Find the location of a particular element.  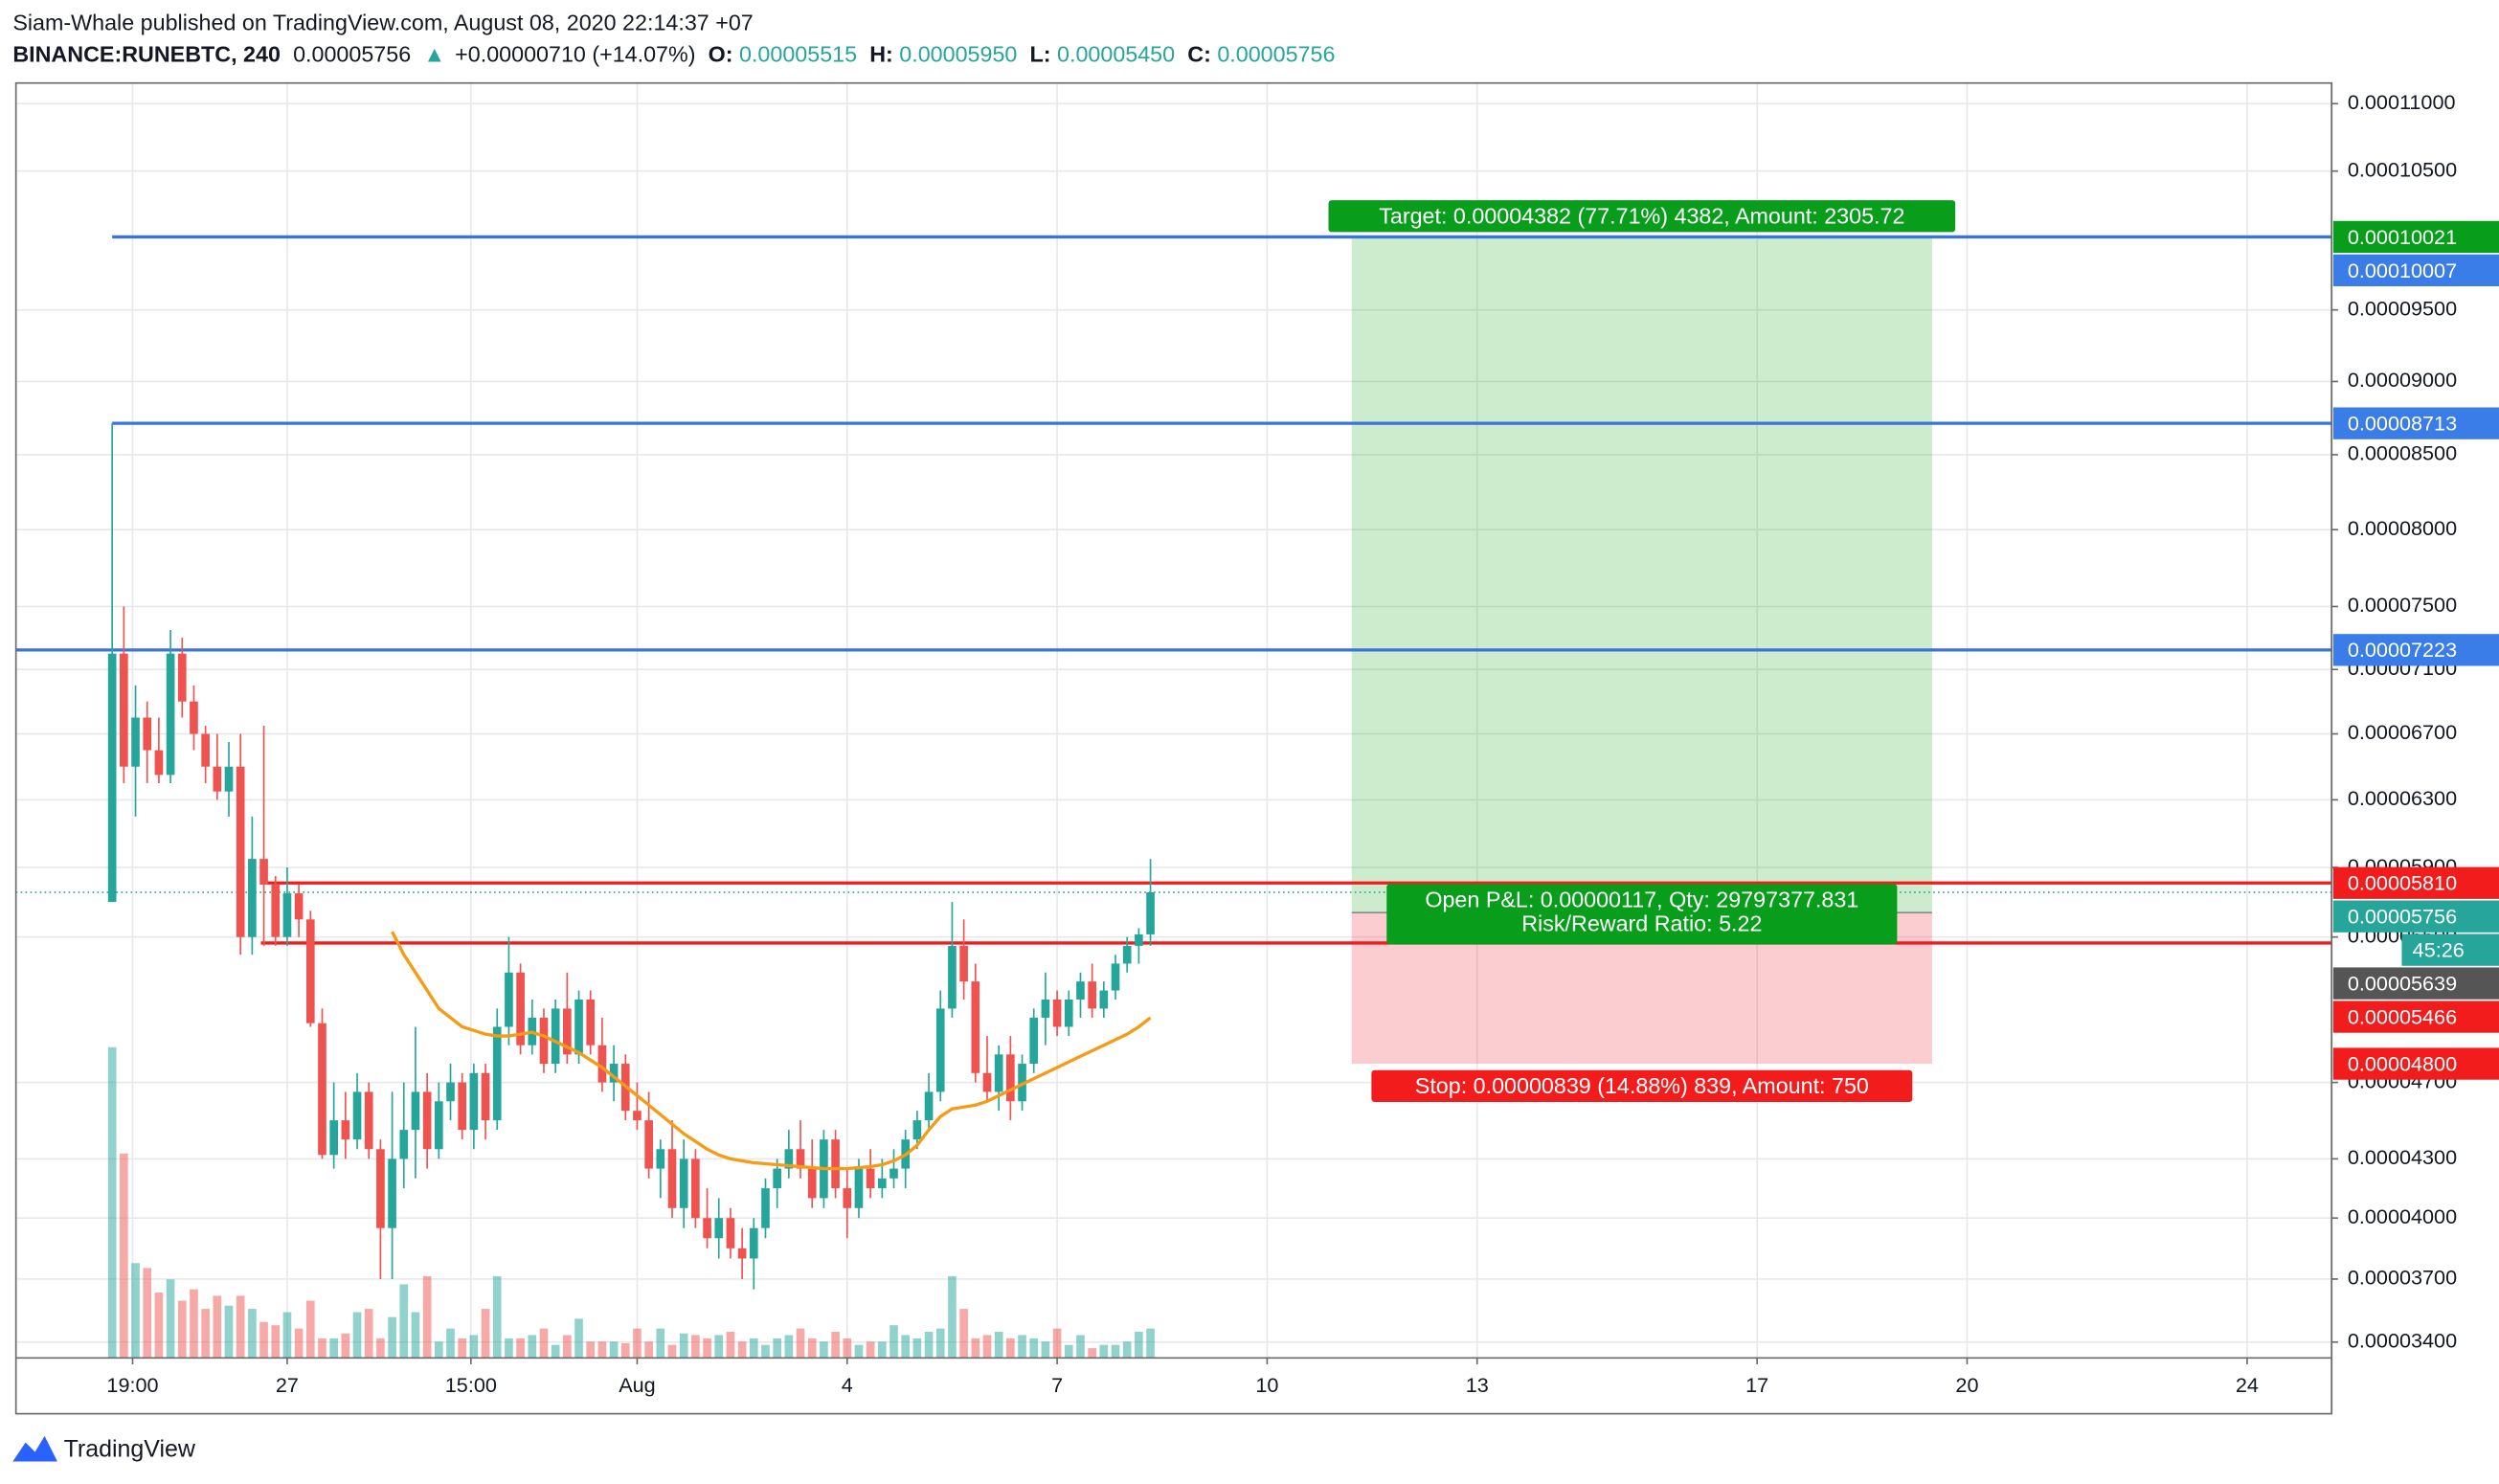

risk-reward-label: Risk/Reward Ratio: 5.22 is located at coordinates (1641, 923).